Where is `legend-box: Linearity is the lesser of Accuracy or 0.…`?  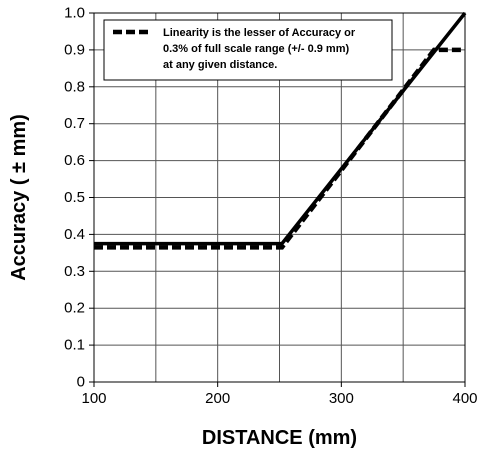 legend-box: Linearity is the lesser of Accuracy or 0.… is located at coordinates (248, 50).